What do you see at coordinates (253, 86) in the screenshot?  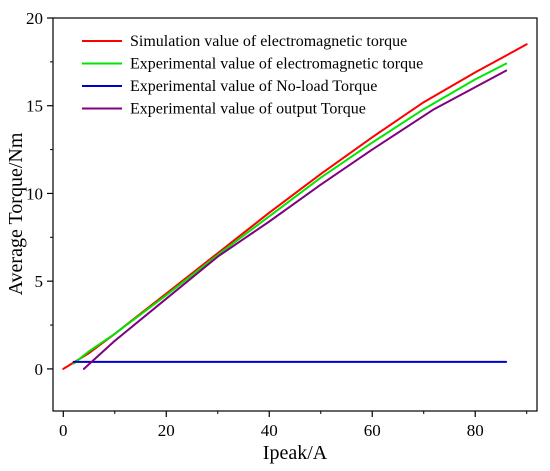 I see `legend-label: Experimental value of No-load Torque` at bounding box center [253, 86].